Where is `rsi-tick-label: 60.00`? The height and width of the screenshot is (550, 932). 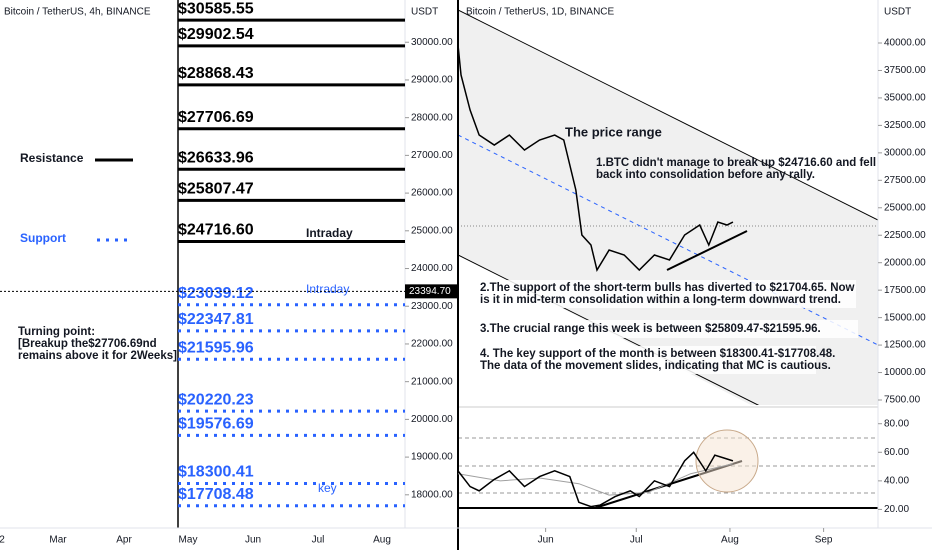 rsi-tick-label: 60.00 is located at coordinates (896, 452).